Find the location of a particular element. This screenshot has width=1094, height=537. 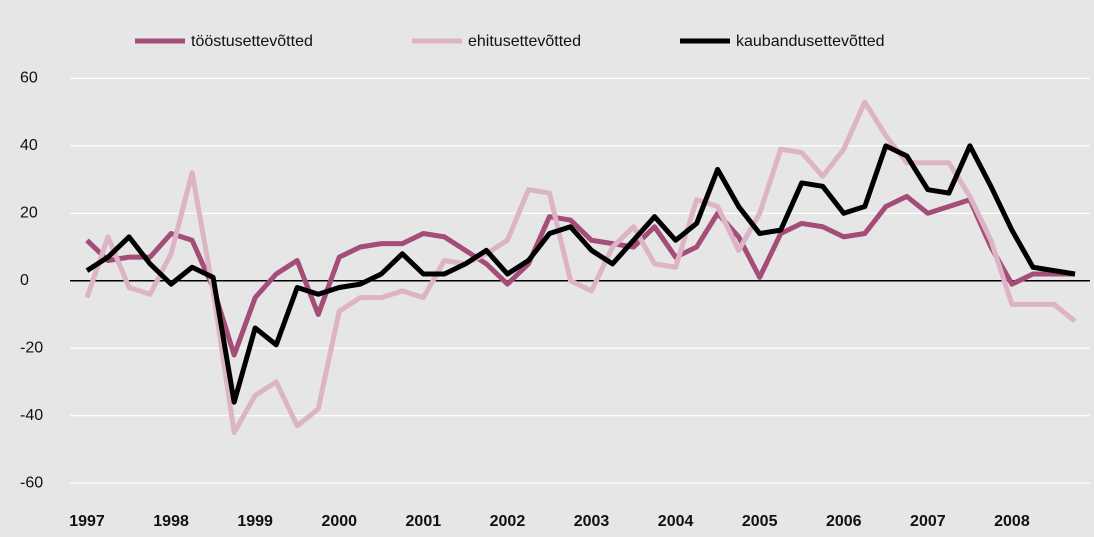

x-tick-label: 2001 is located at coordinates (424, 521).